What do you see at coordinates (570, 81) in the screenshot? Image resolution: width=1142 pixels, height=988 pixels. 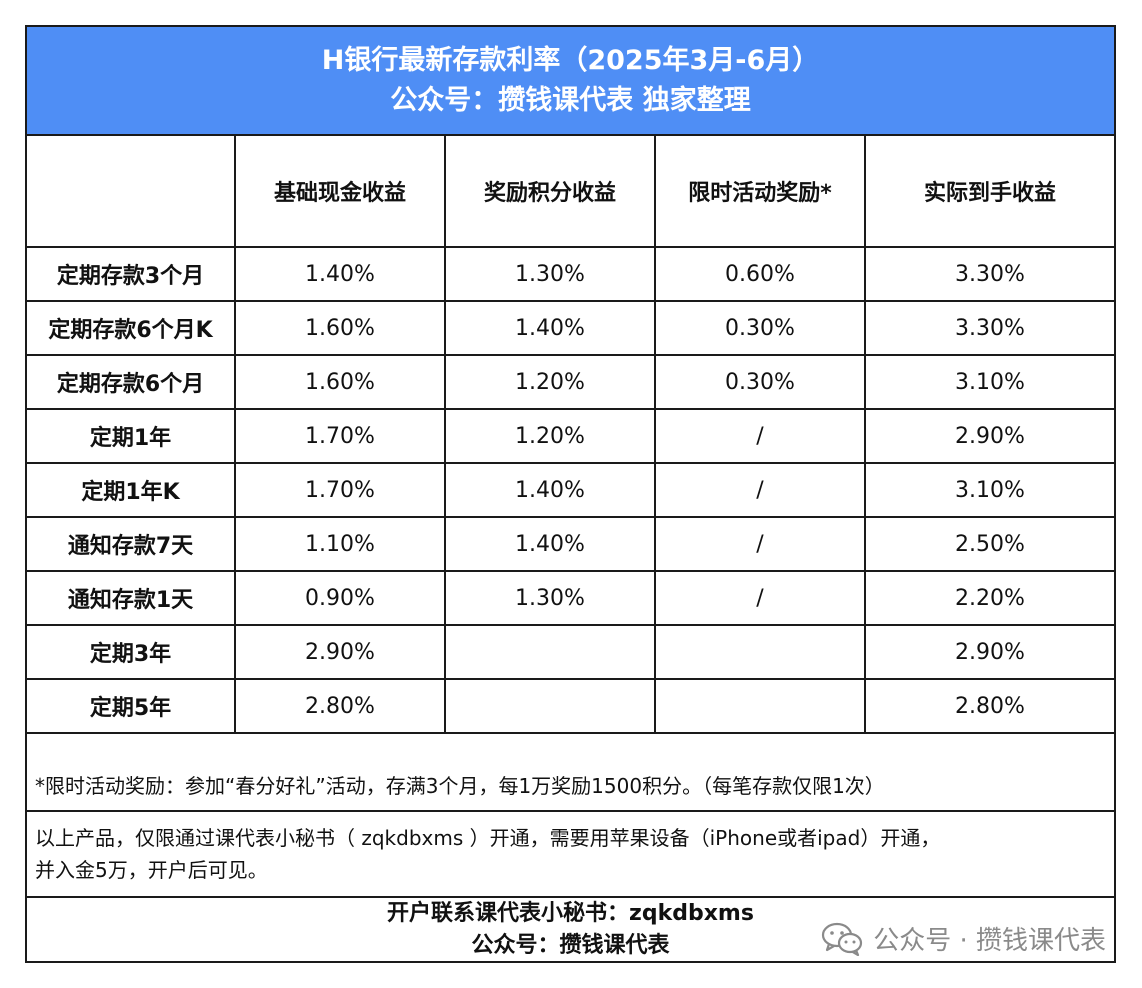 I see `header-banner: H银行最新存款利率（2025年3月-6月） 公众号：攒钱课代表 独家整理` at bounding box center [570, 81].